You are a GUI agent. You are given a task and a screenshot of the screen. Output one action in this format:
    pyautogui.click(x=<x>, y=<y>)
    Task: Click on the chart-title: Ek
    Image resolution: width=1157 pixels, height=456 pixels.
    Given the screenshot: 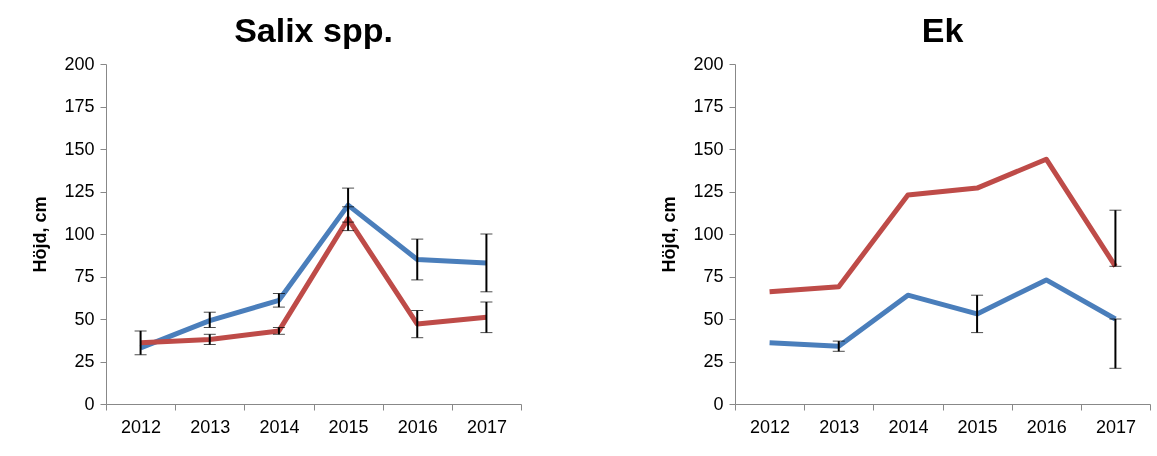 What is the action you would take?
    pyautogui.click(x=942, y=30)
    